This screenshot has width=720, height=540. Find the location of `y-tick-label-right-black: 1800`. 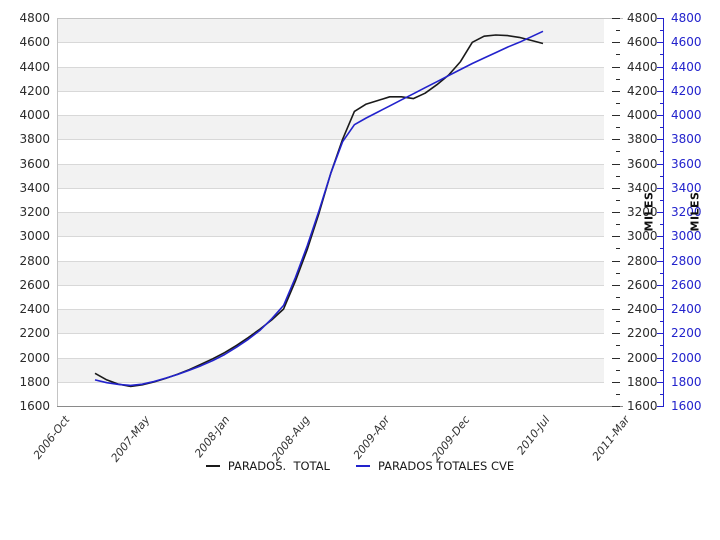

y-tick-label-right-black: 1800 is located at coordinates (642, 381).